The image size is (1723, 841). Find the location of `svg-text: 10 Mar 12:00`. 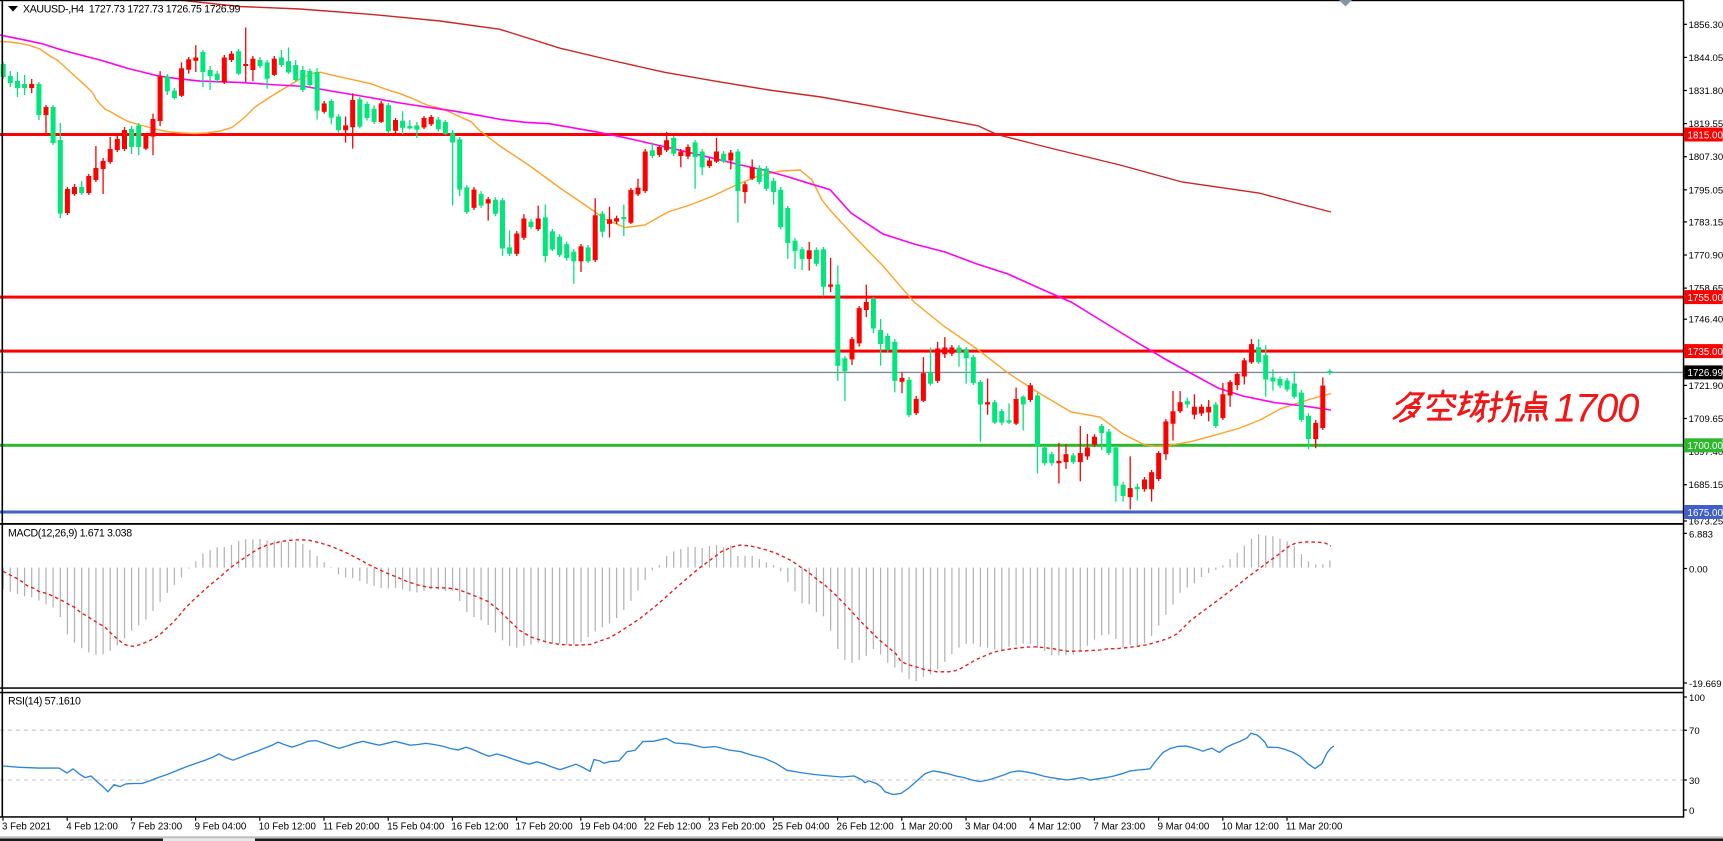

svg-text: 10 Mar 12:00 is located at coordinates (1251, 827).